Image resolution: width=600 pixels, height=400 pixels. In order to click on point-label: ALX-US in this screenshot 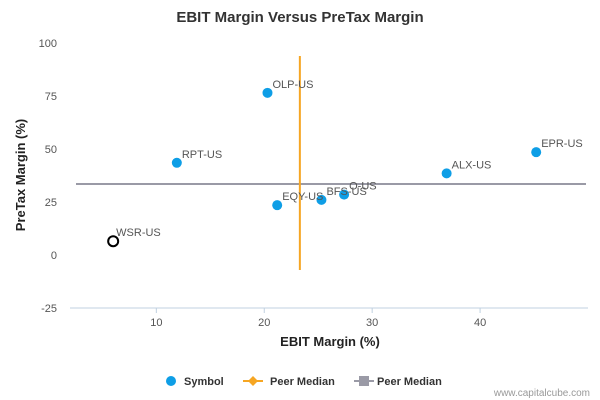, I will do `click(472, 165)`.